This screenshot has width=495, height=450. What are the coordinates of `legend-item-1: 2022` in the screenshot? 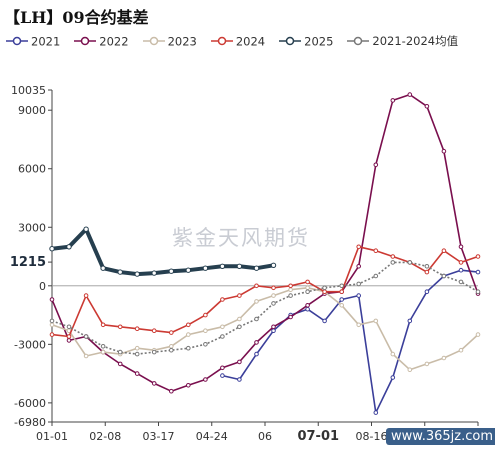 It's located at (101, 41).